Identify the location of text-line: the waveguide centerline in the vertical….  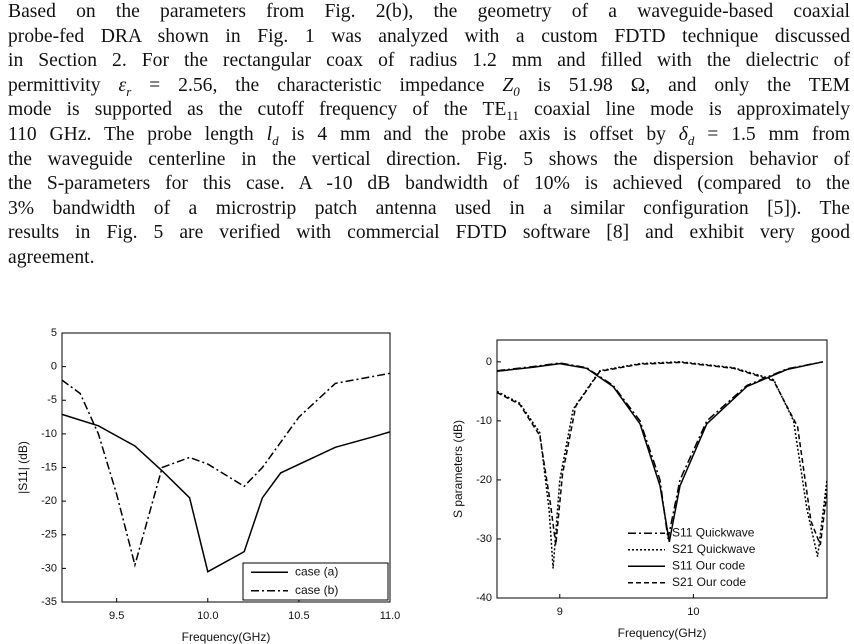
(429, 160).